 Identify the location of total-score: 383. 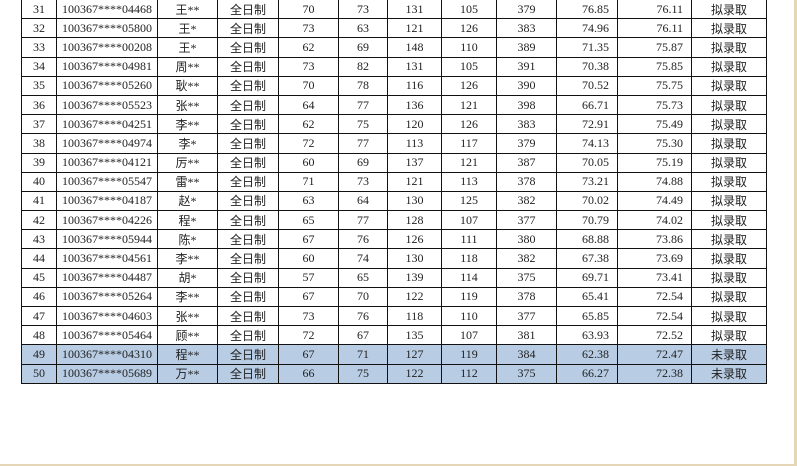
(526, 28).